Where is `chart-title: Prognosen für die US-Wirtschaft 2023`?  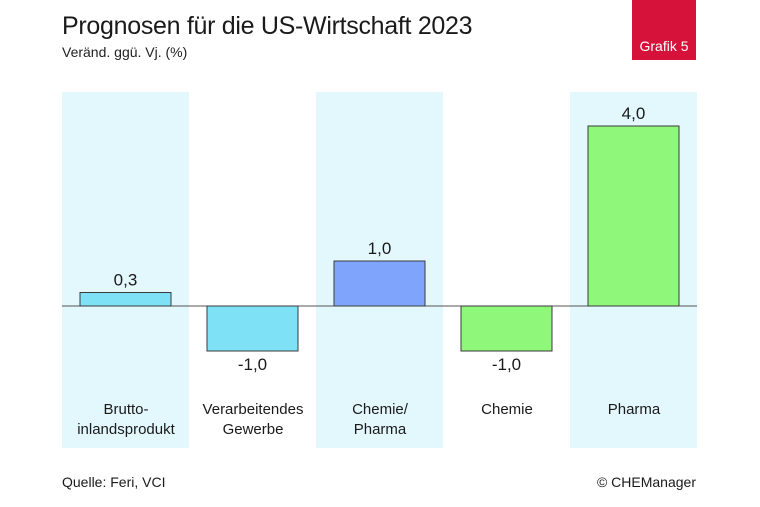
chart-title: Prognosen für die US-Wirtschaft 2023 is located at coordinates (267, 26).